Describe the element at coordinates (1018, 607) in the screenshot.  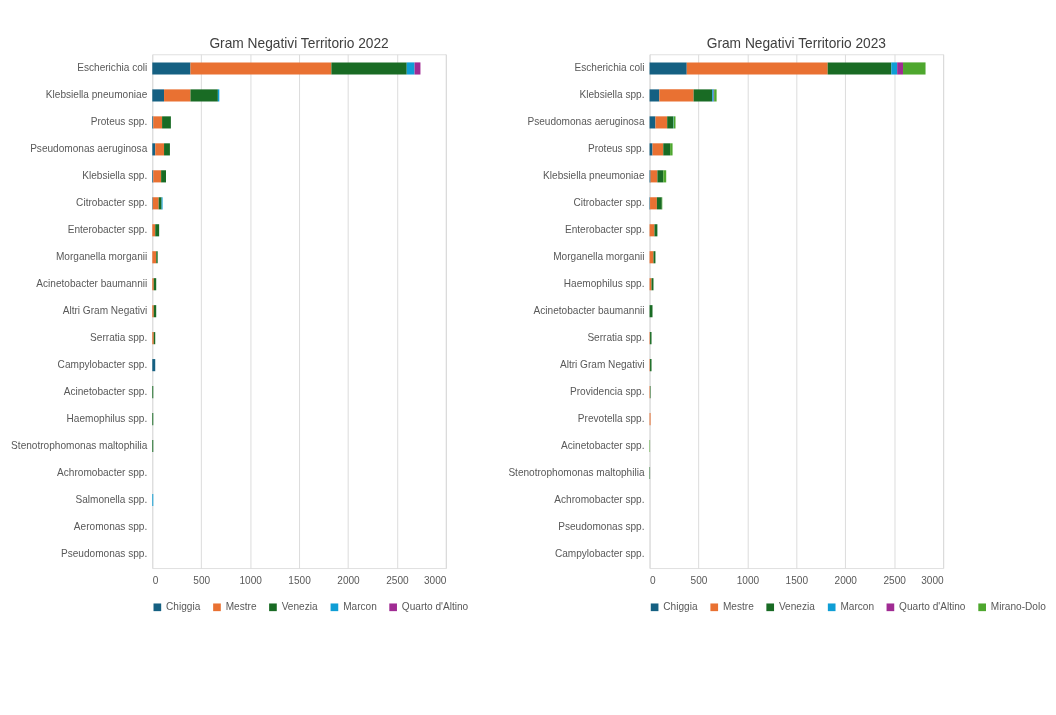
I see `legend-label: Mirano-Dolo` at that location.